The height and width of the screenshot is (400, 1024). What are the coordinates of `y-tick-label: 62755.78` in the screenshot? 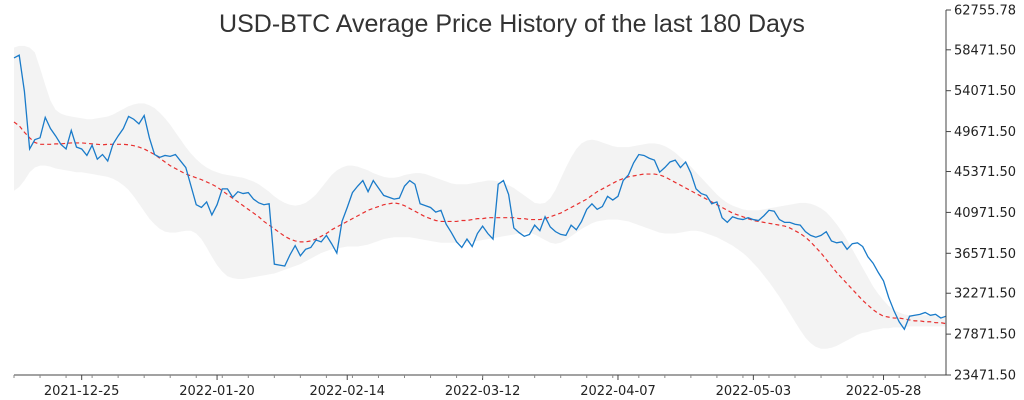 It's located at (985, 11).